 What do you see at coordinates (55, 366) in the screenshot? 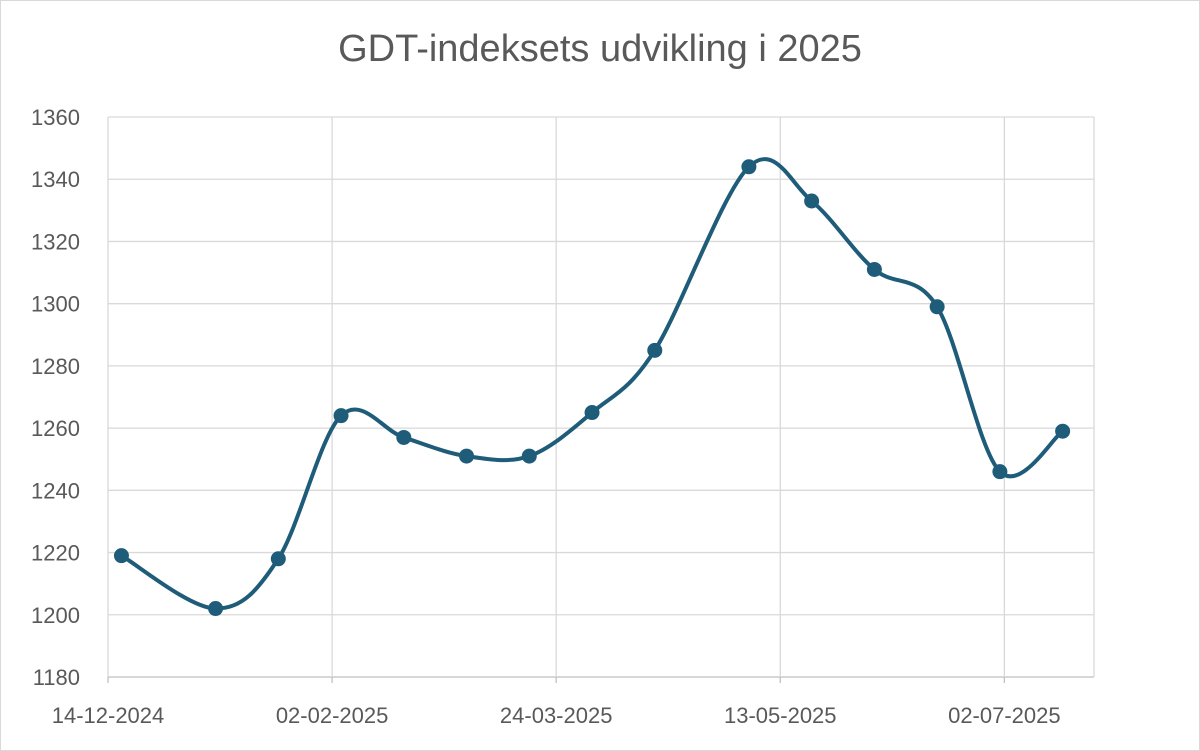
I see `y-tick-label: 1280` at bounding box center [55, 366].